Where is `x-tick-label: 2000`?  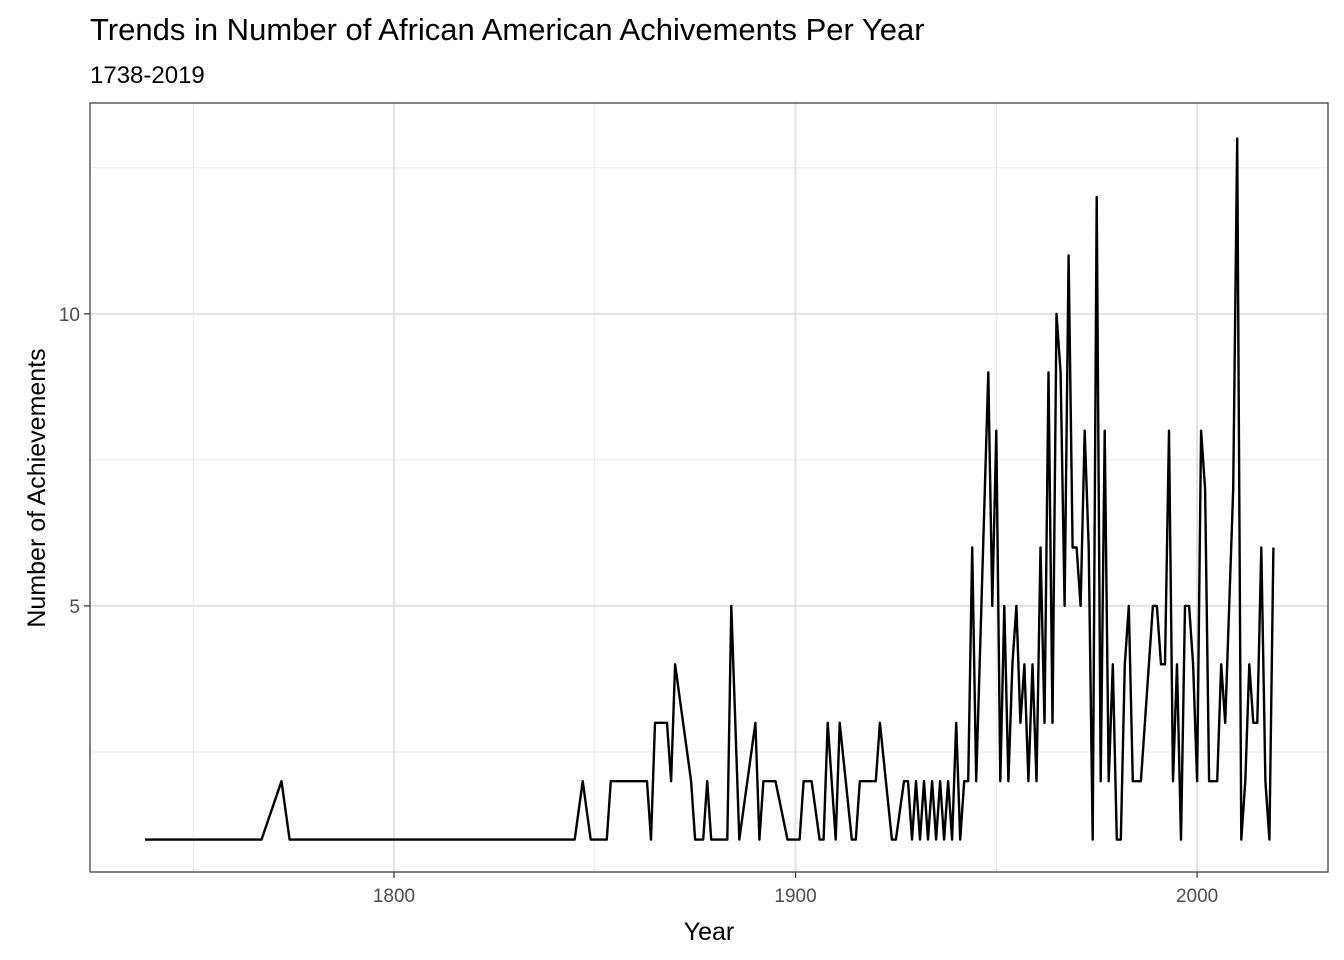
x-tick-label: 2000 is located at coordinates (1197, 896).